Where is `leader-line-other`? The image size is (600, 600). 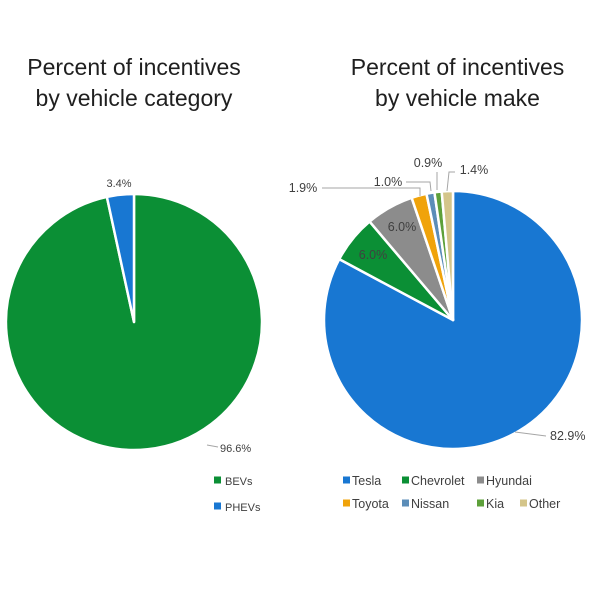 leader-line-other is located at coordinates (450, 181).